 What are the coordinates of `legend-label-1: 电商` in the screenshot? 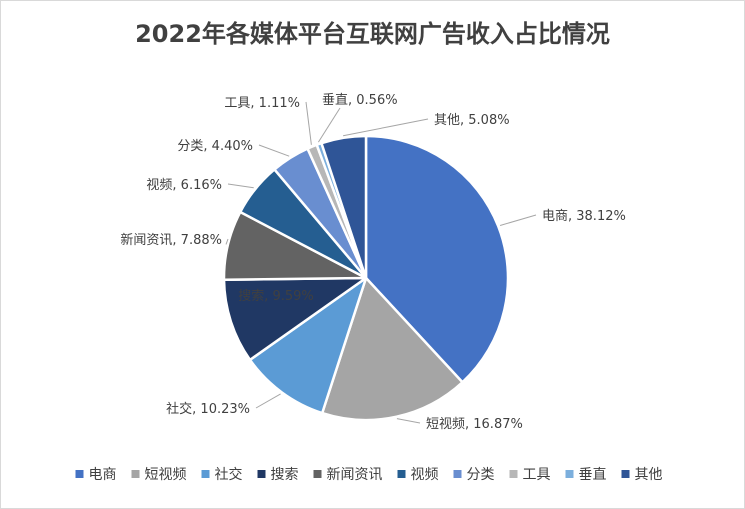 It's located at (103, 475).